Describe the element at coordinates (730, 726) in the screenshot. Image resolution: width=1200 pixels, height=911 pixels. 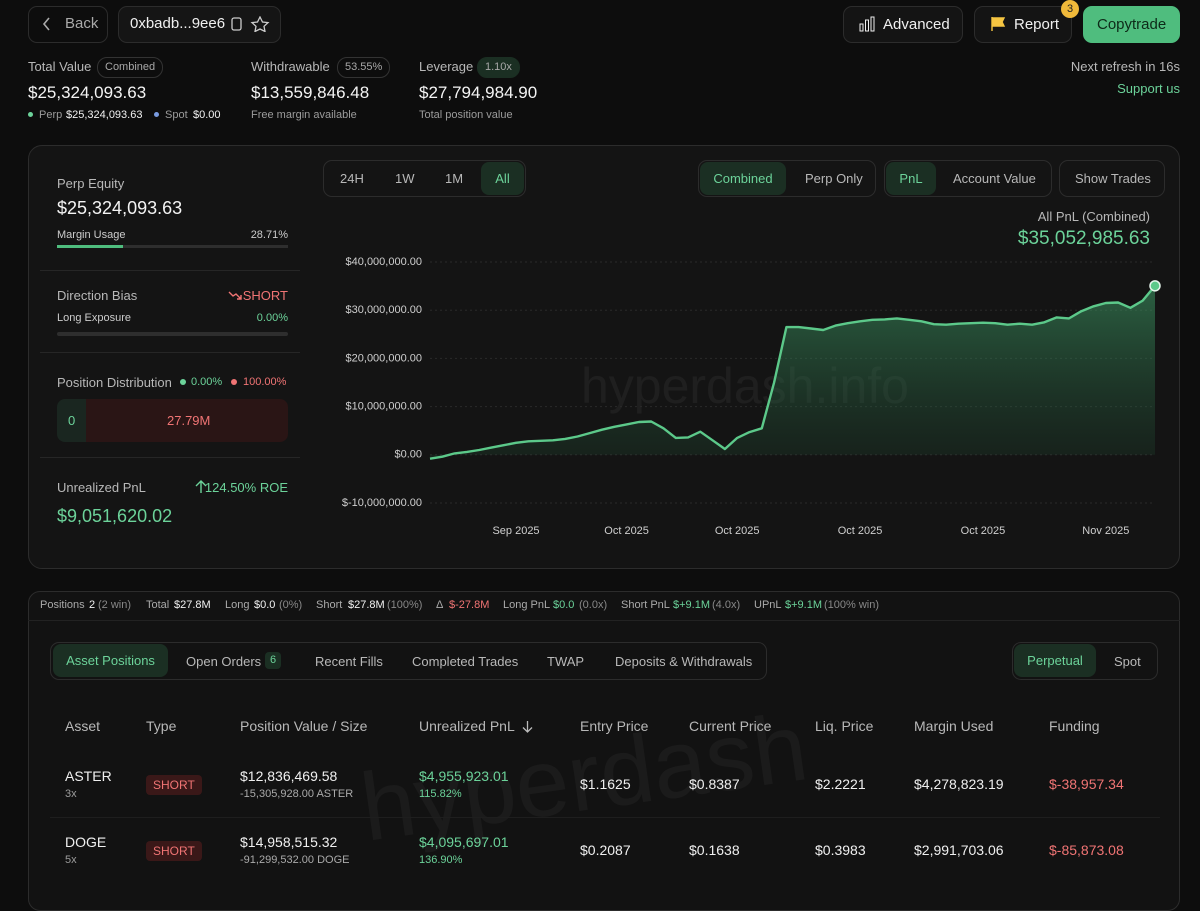
I see `column-header: Current Price` at that location.